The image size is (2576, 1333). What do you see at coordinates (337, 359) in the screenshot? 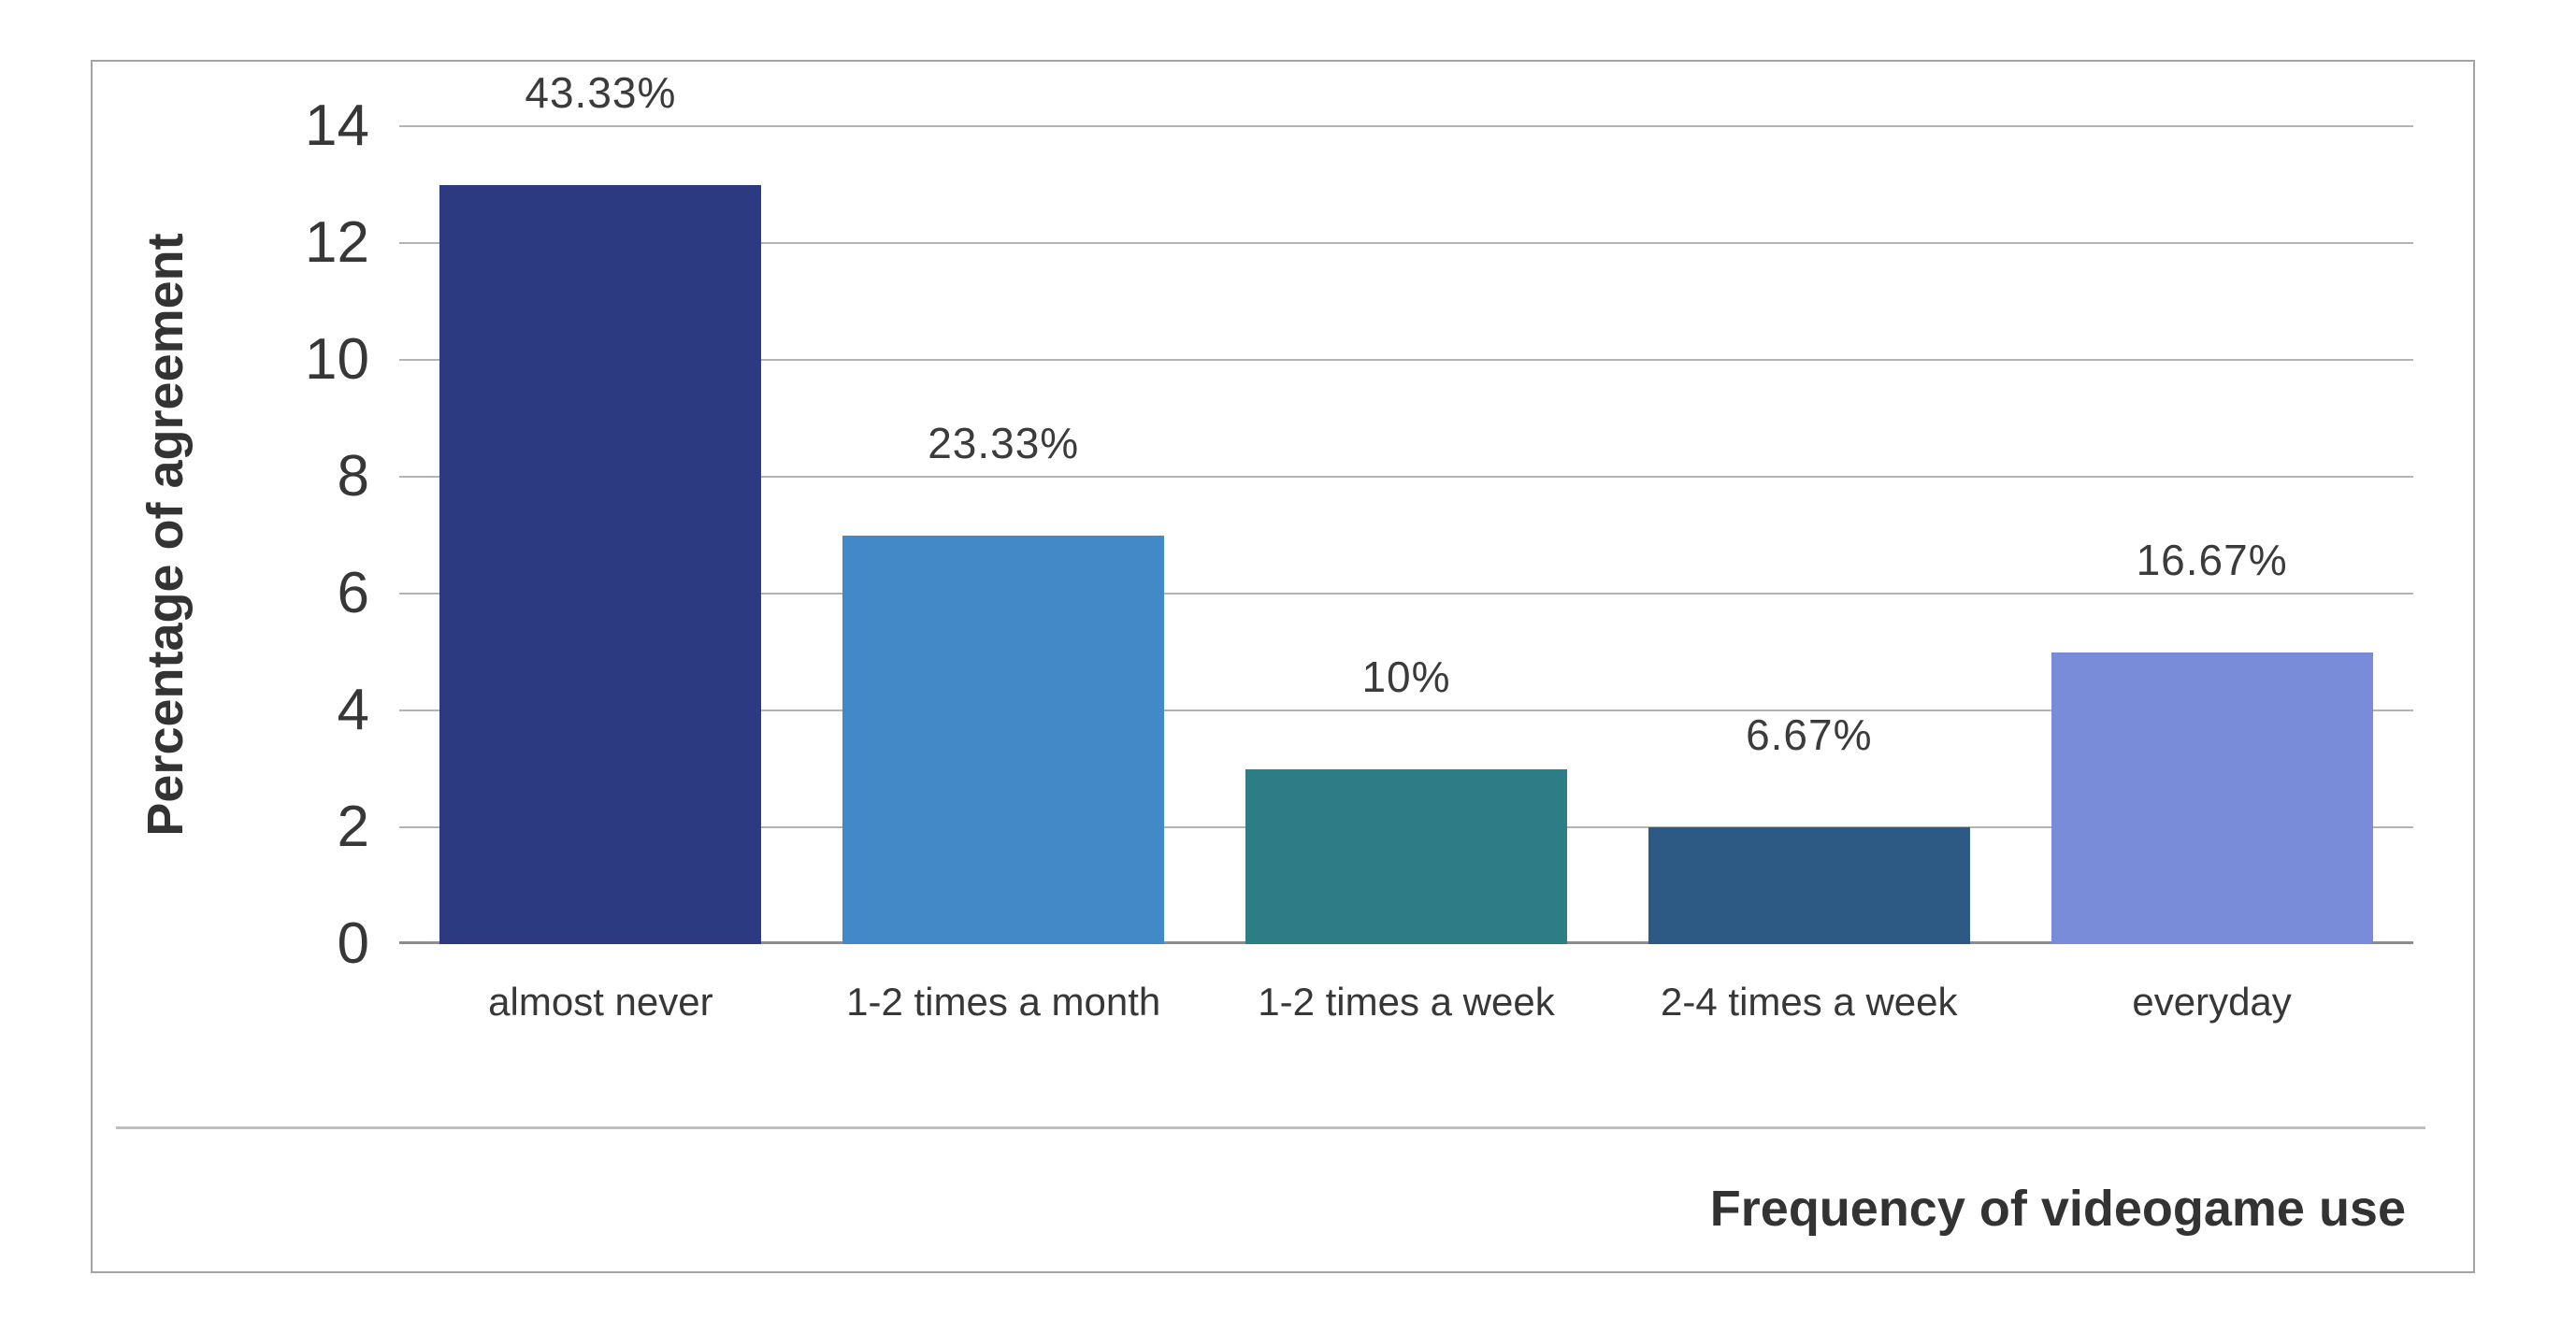
I see `y-tick-label: 10` at bounding box center [337, 359].